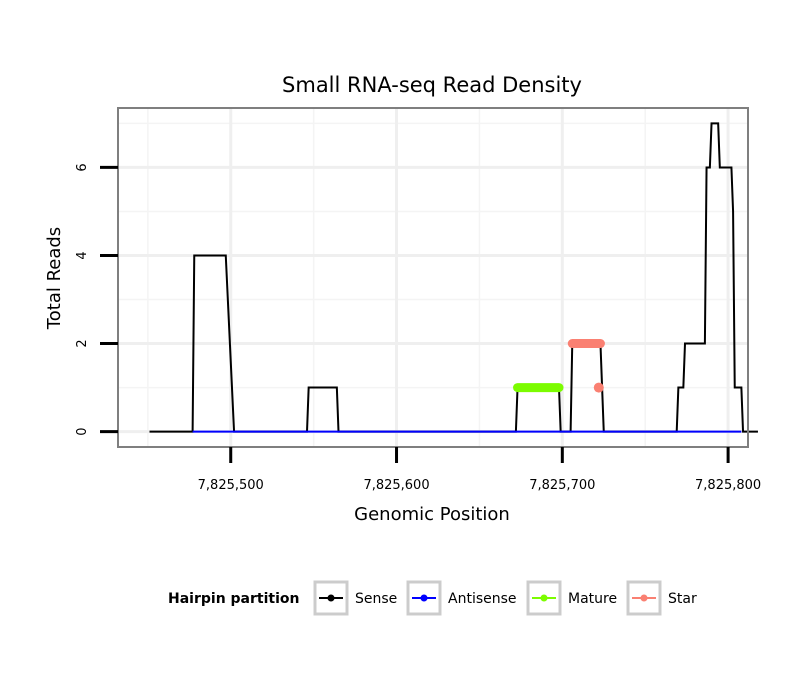  What do you see at coordinates (376, 599) in the screenshot?
I see `legend-label: Sense` at bounding box center [376, 599].